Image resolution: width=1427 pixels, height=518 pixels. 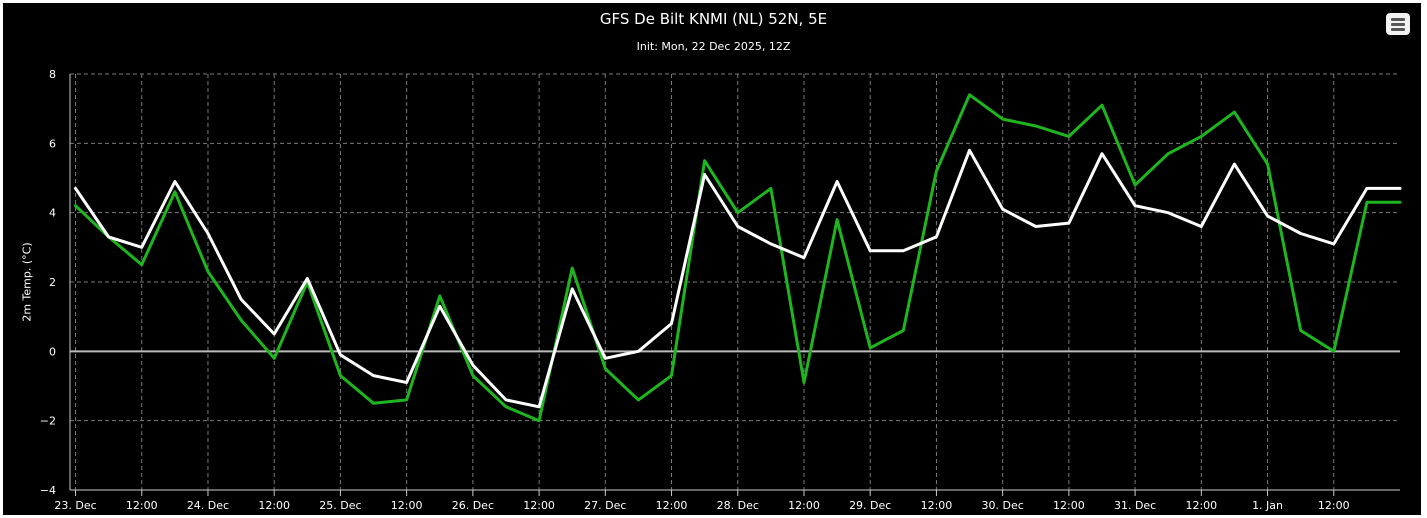 I want to click on y-tick-label: 6, so click(x=52, y=143).